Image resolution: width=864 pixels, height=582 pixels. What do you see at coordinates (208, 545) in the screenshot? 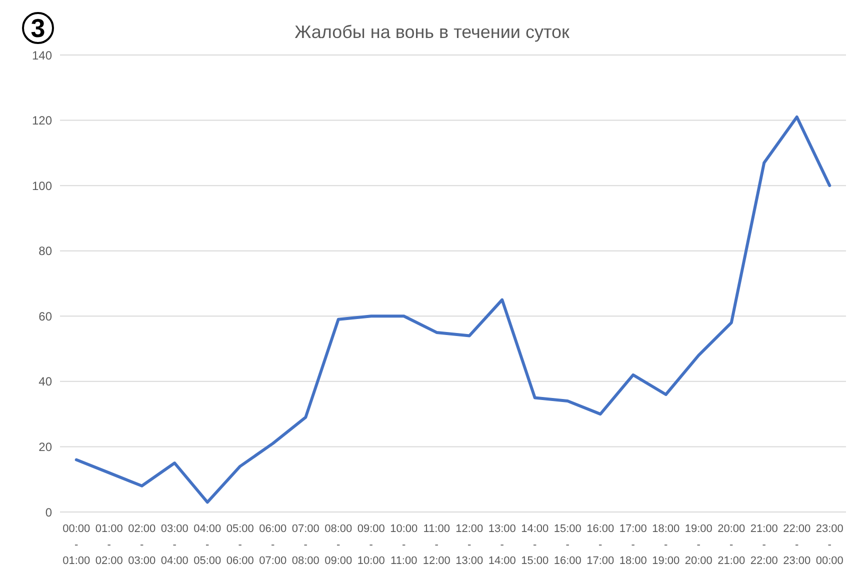
I see `x-tick-label: 04:00 - 05:00` at bounding box center [208, 545].